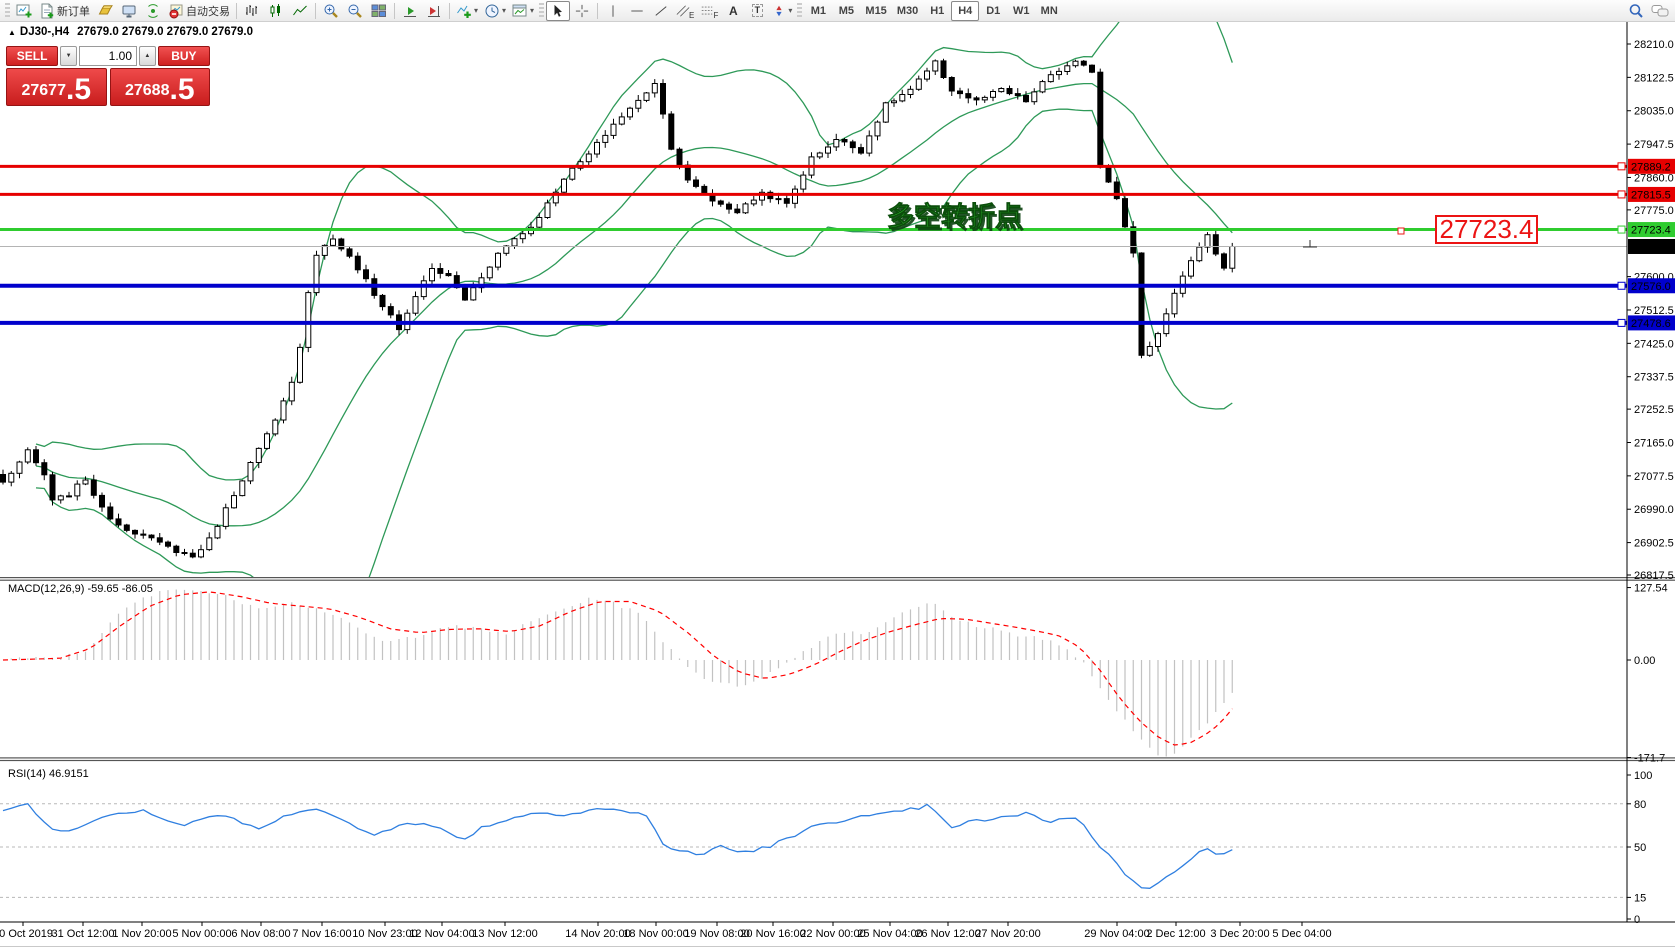 Image resolution: width=1675 pixels, height=949 pixels. Describe the element at coordinates (159, 87) in the screenshot. I see `ask-price: 27688.5` at that location.